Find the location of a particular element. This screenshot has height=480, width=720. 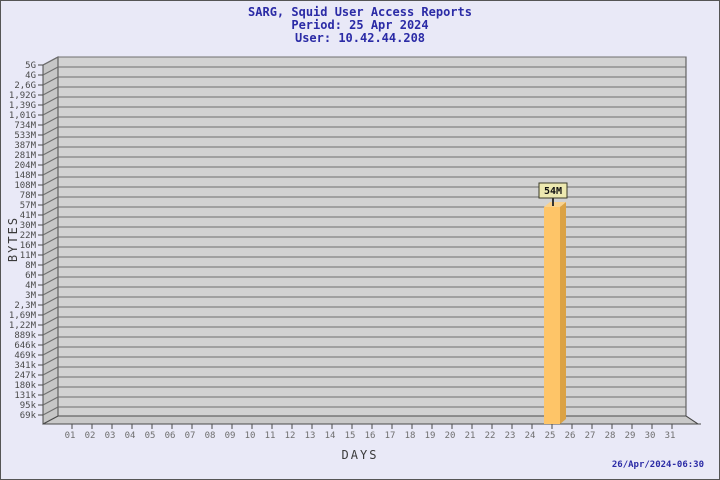

svg-text: 01 is located at coordinates (70, 436).